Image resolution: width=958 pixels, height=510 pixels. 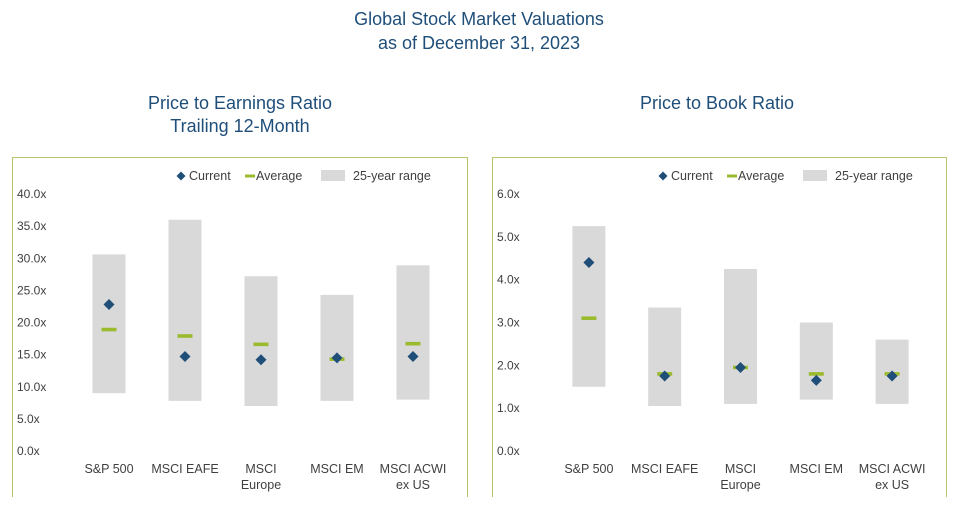 I want to click on main-title-line-2: as of December 31, 2023, so click(x=479, y=43).